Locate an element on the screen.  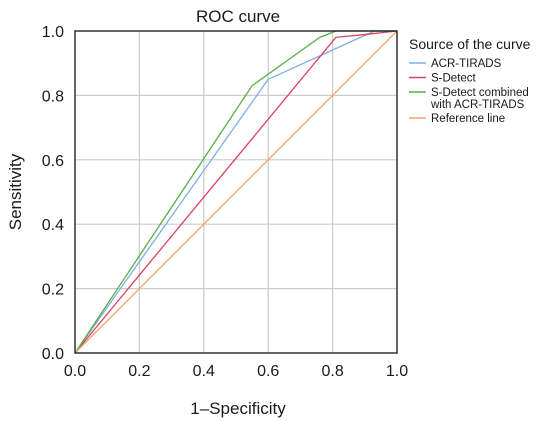
x-tick-label: 0.4 is located at coordinates (204, 371).